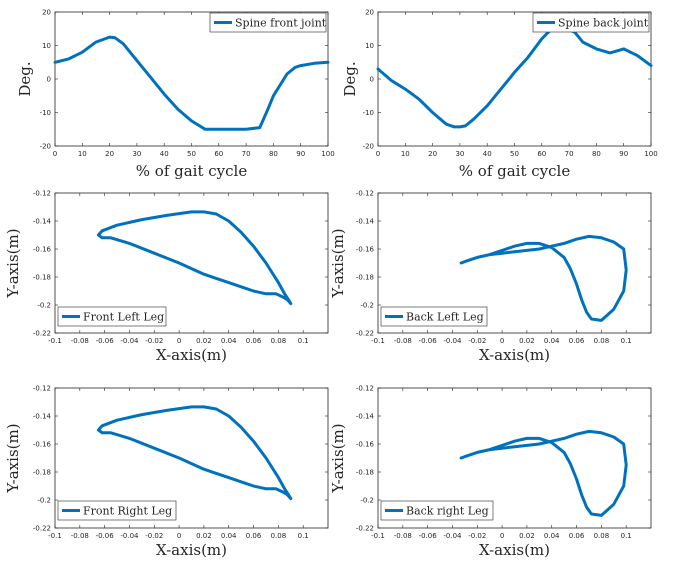 The height and width of the screenshot is (561, 677). I want to click on x-tick-label: 50, so click(191, 154).